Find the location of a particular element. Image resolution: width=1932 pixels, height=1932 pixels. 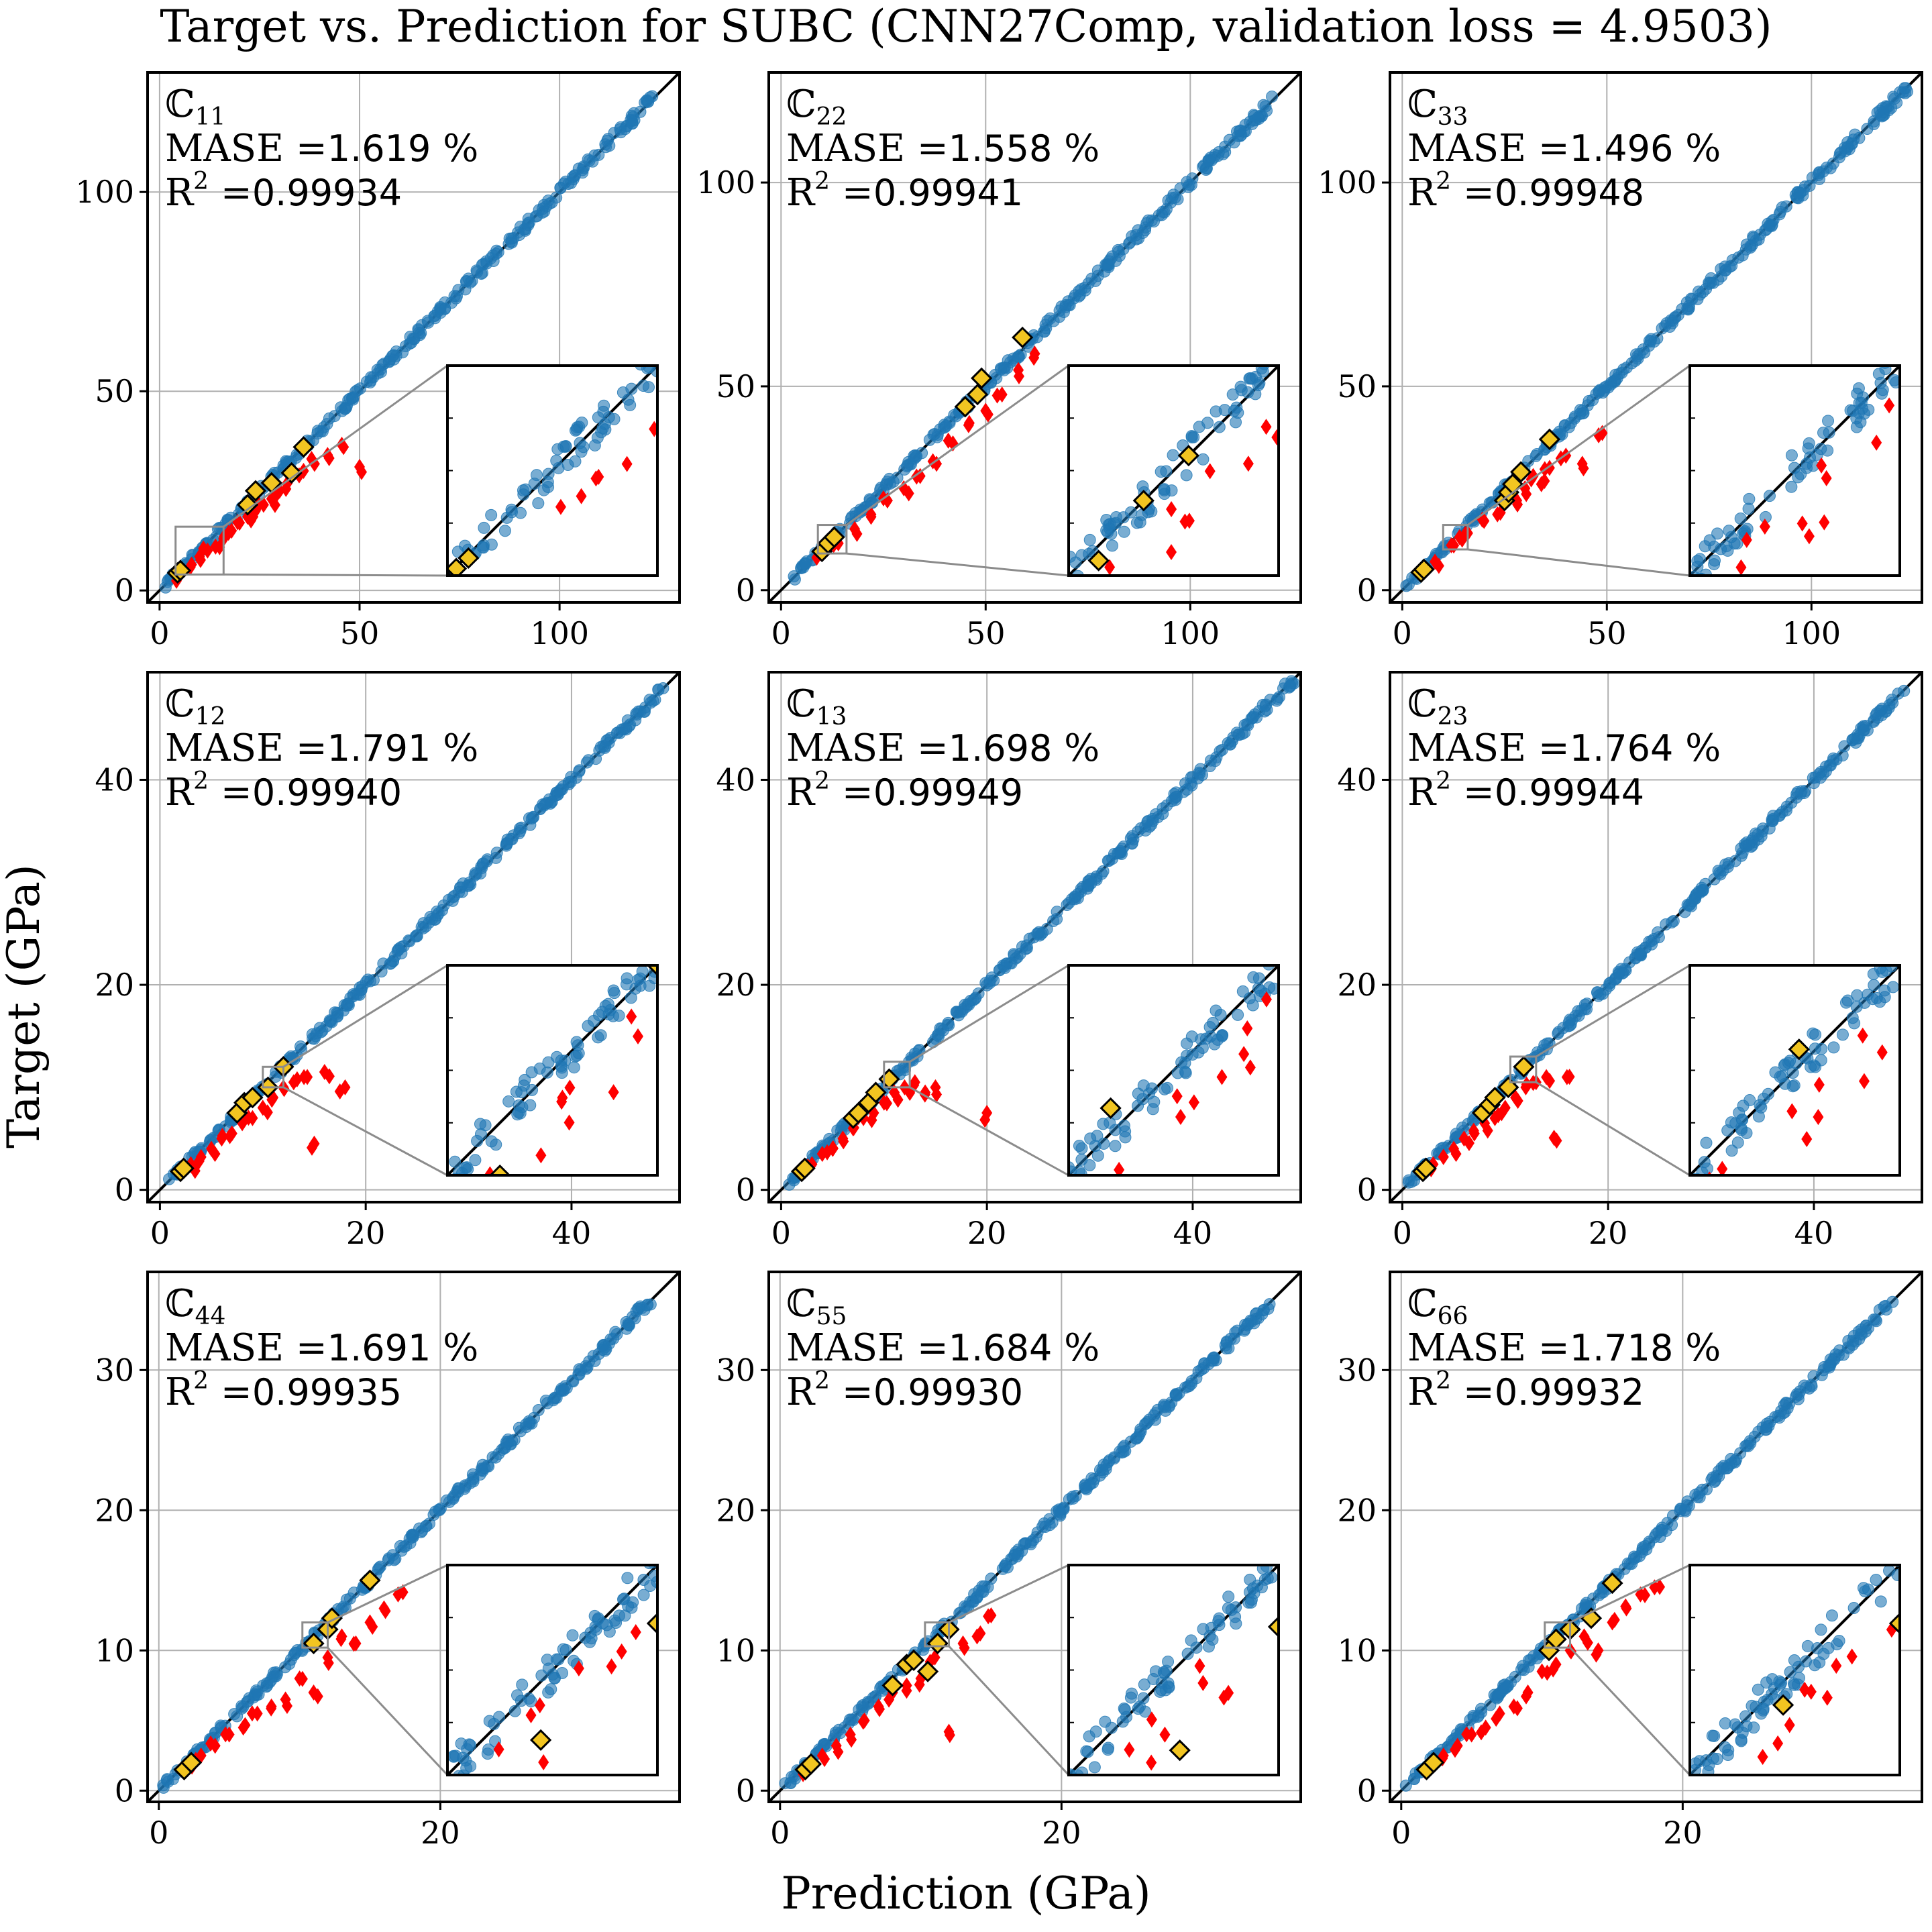

mase-unit: % is located at coordinates (454, 748).